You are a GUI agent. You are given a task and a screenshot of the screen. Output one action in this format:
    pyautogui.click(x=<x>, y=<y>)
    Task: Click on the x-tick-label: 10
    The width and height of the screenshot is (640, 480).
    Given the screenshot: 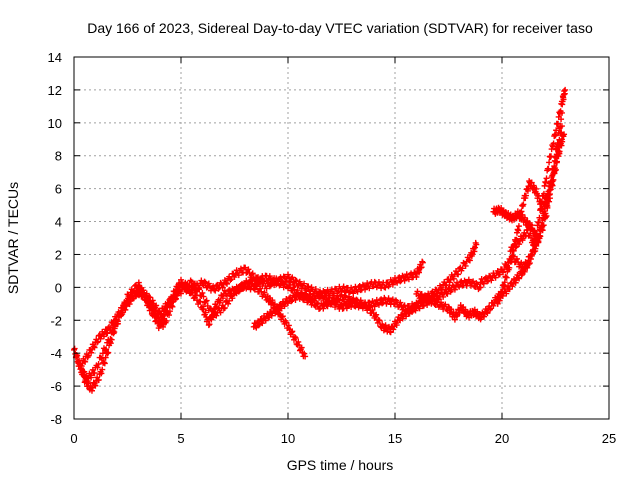 What is the action you would take?
    pyautogui.click(x=288, y=438)
    